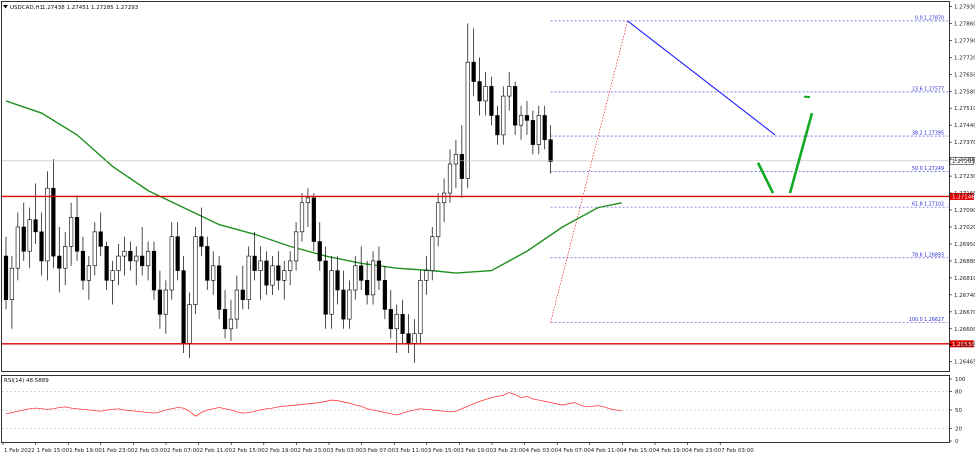  What do you see at coordinates (150, 451) in the screenshot?
I see `time-tick-label: 2 Feb 03:00` at bounding box center [150, 451].